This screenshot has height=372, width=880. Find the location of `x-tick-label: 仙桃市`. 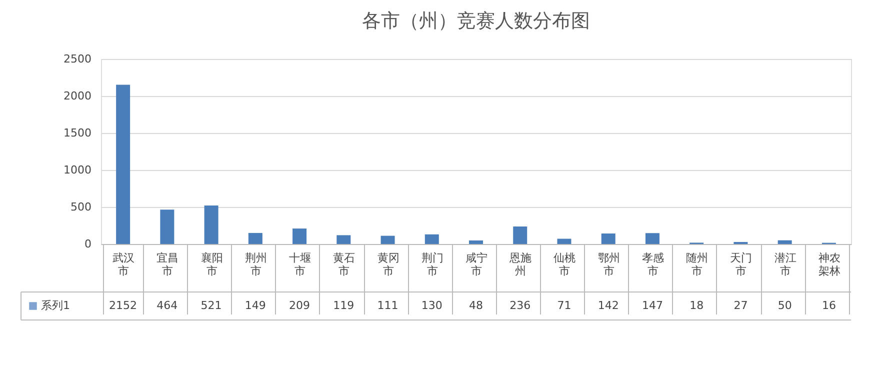

x-tick-label: 仙桃市 is located at coordinates (565, 265).